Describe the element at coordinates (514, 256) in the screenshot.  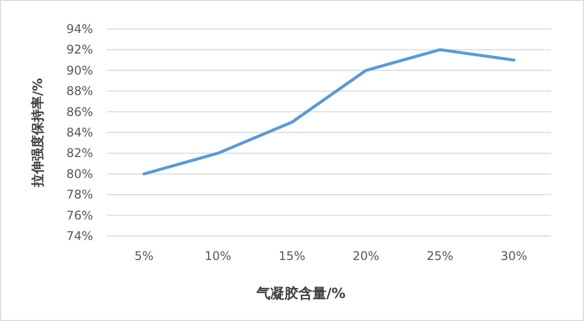
I see `x-tick-label: 30%` at that location.